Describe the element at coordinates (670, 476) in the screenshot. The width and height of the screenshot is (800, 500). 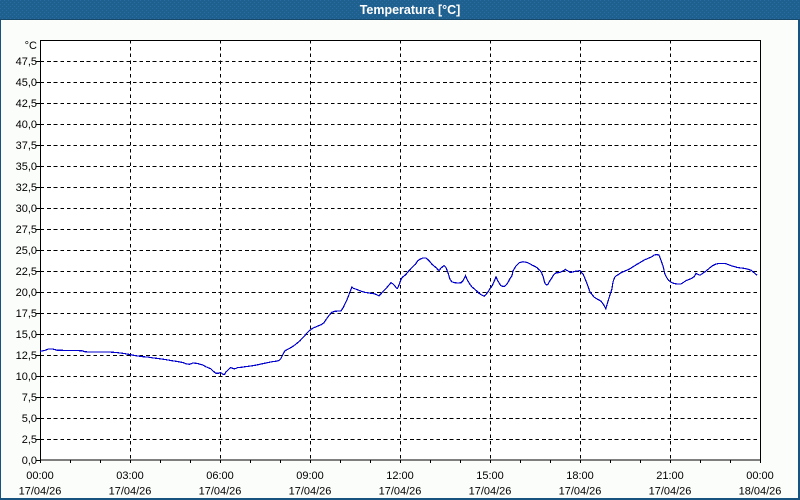
I see `svg-text: 21:00` at that location.